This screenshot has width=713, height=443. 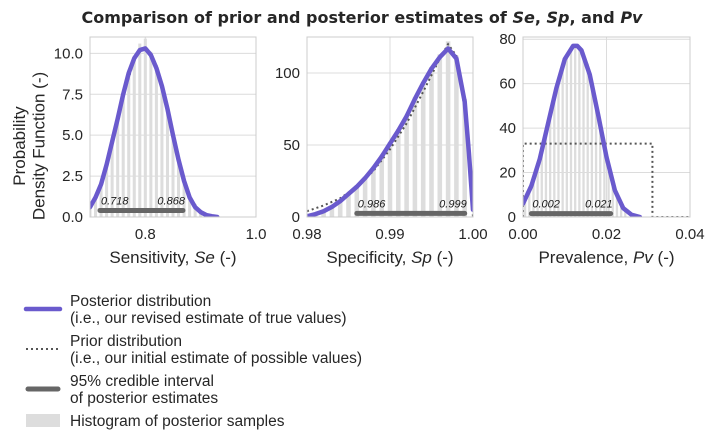 What do you see at coordinates (507, 173) in the screenshot?
I see `y-tick-label: 20` at bounding box center [507, 173].